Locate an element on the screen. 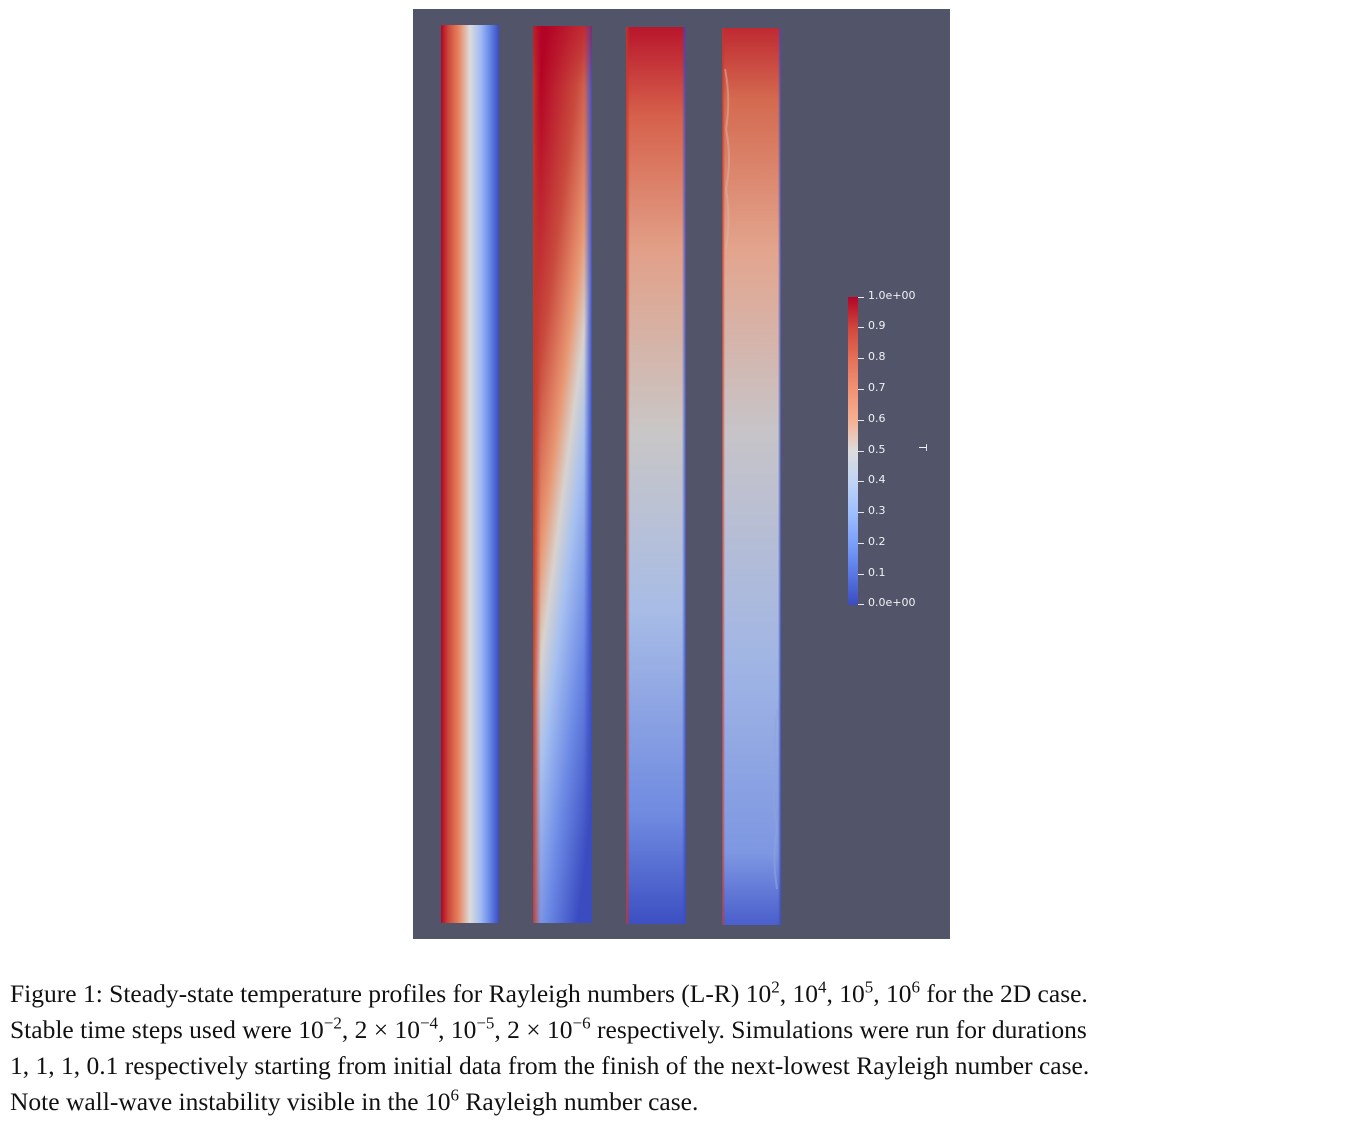  colorbar-tick-label: 0.5 is located at coordinates (877, 449).